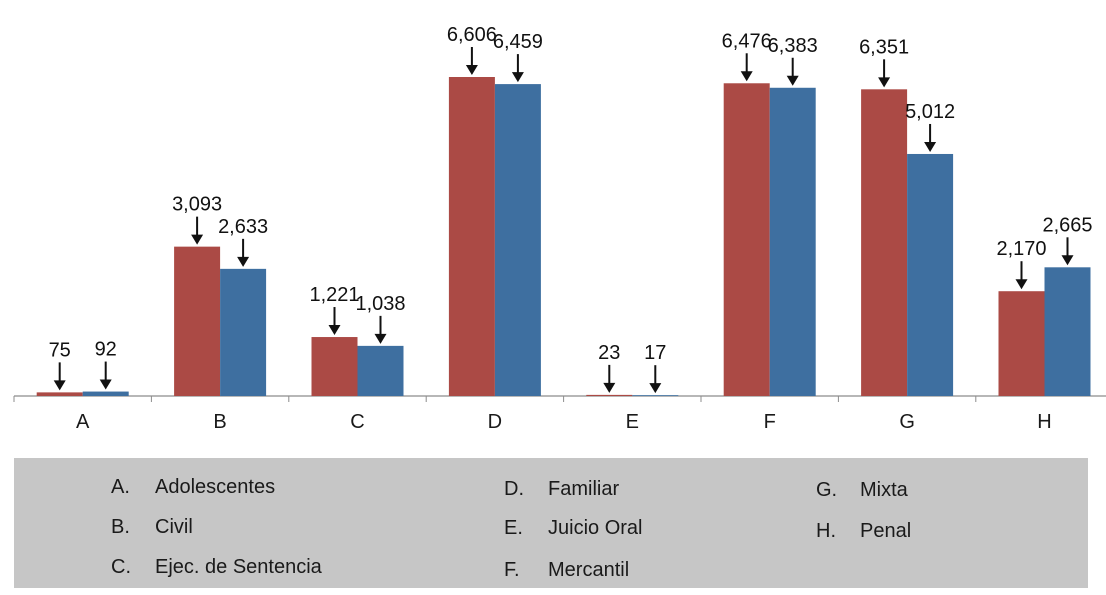 This screenshot has width=1106, height=595. What do you see at coordinates (1021, 249) in the screenshot?
I see `data-label: 2,170` at bounding box center [1021, 249].